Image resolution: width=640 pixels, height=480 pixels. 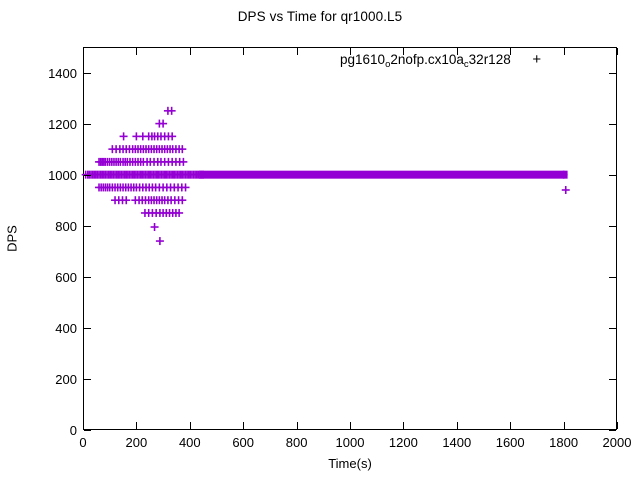 What do you see at coordinates (243, 442) in the screenshot?
I see `x-tick-label: 600` at bounding box center [243, 442].